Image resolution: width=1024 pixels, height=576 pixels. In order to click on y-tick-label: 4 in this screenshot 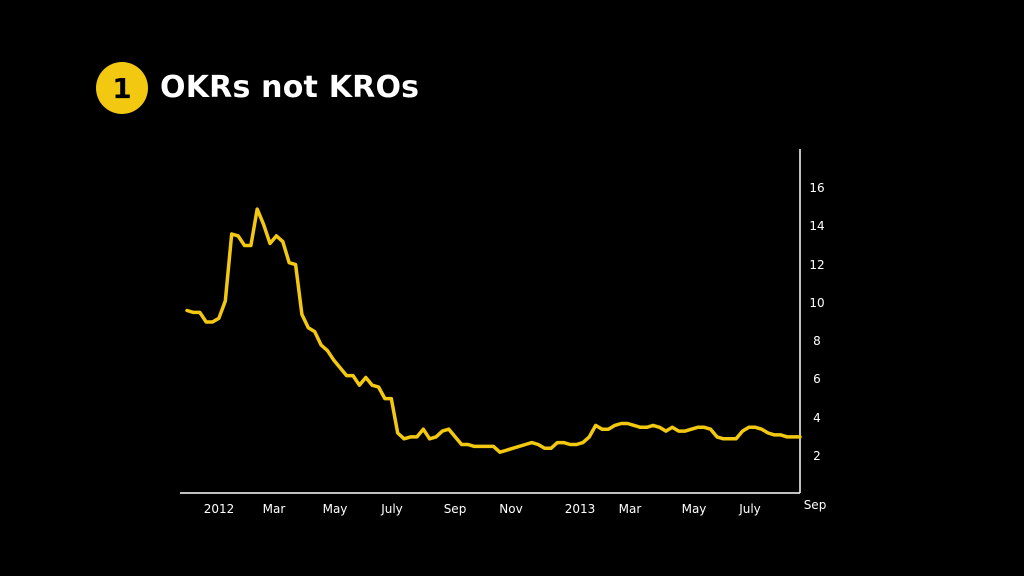, I will do `click(817, 417)`.